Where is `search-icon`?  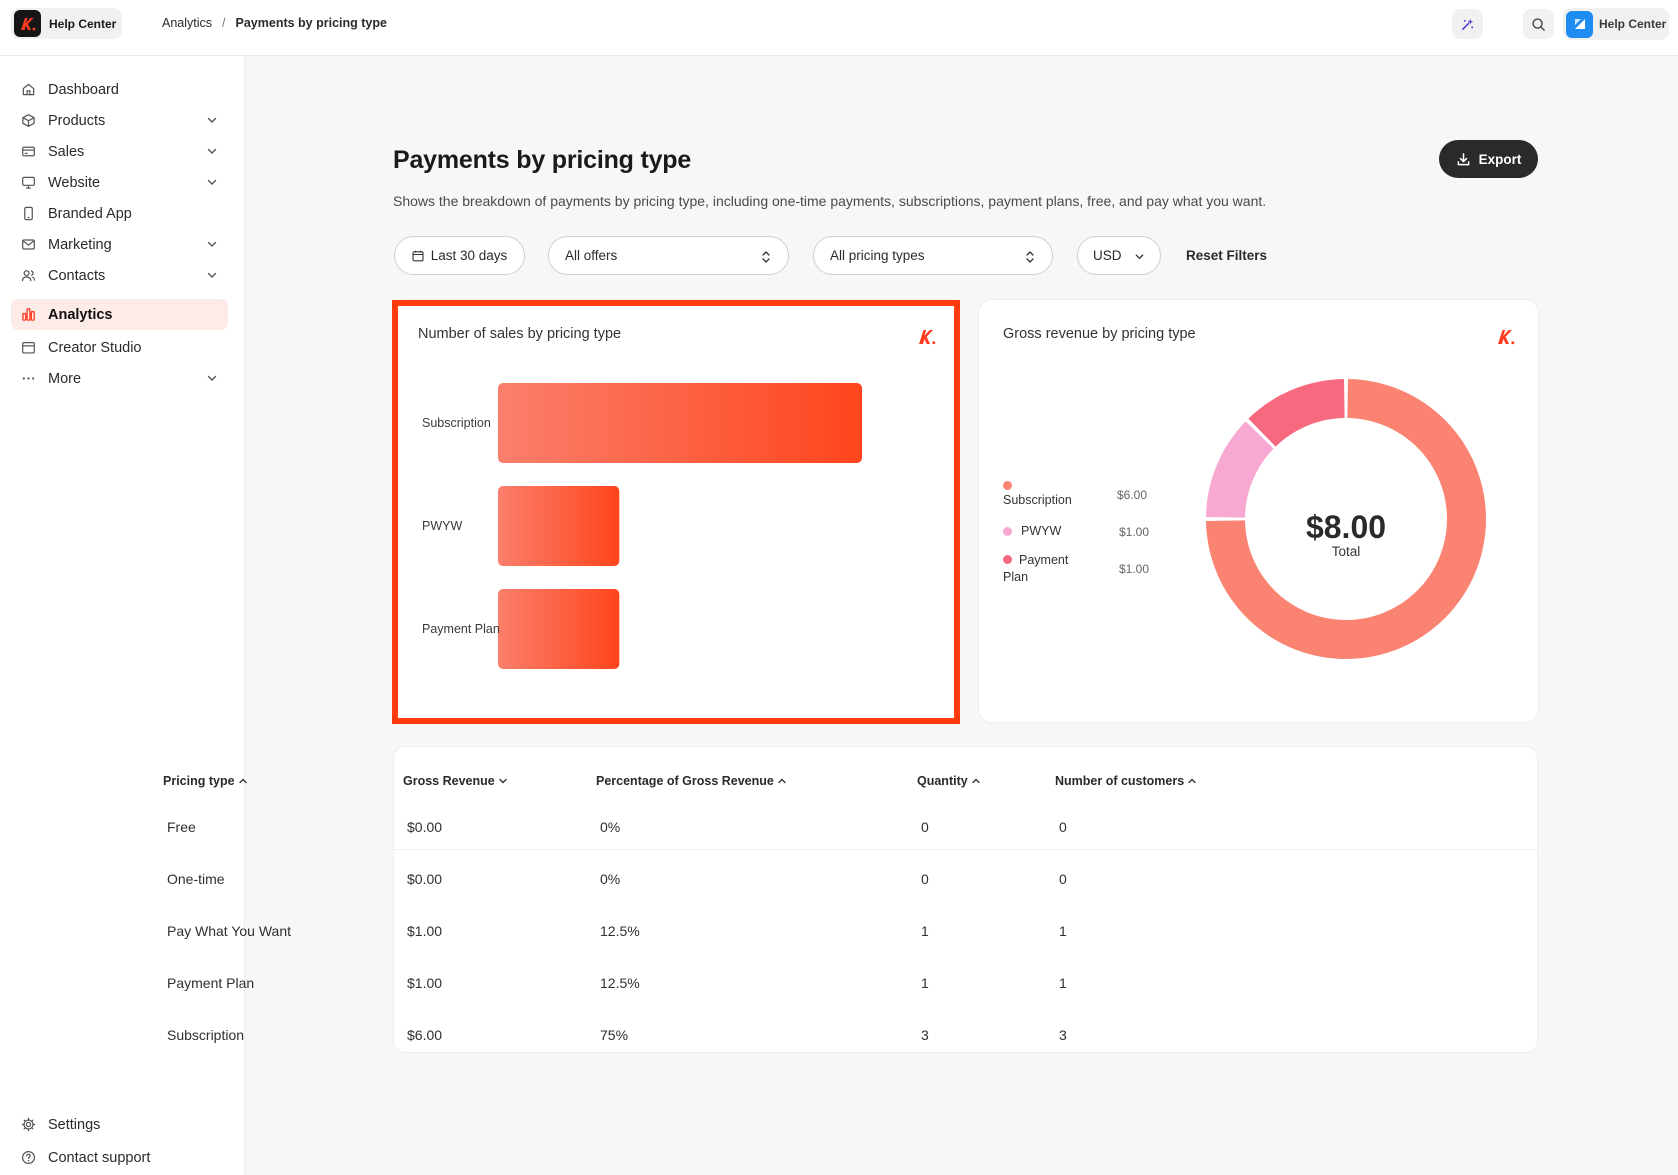
search-icon is located at coordinates (1538, 24).